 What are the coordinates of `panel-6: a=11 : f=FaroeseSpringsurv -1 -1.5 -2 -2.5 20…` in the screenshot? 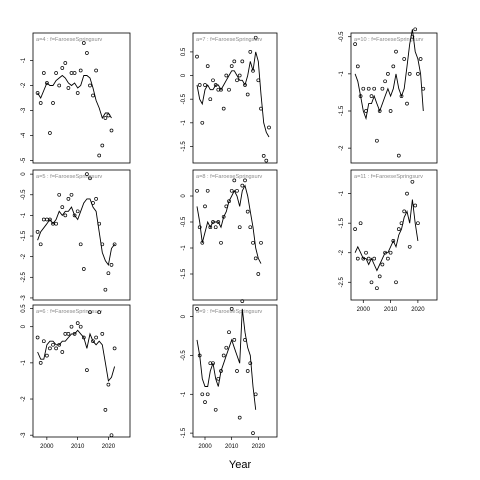 It's located at (388, 241).